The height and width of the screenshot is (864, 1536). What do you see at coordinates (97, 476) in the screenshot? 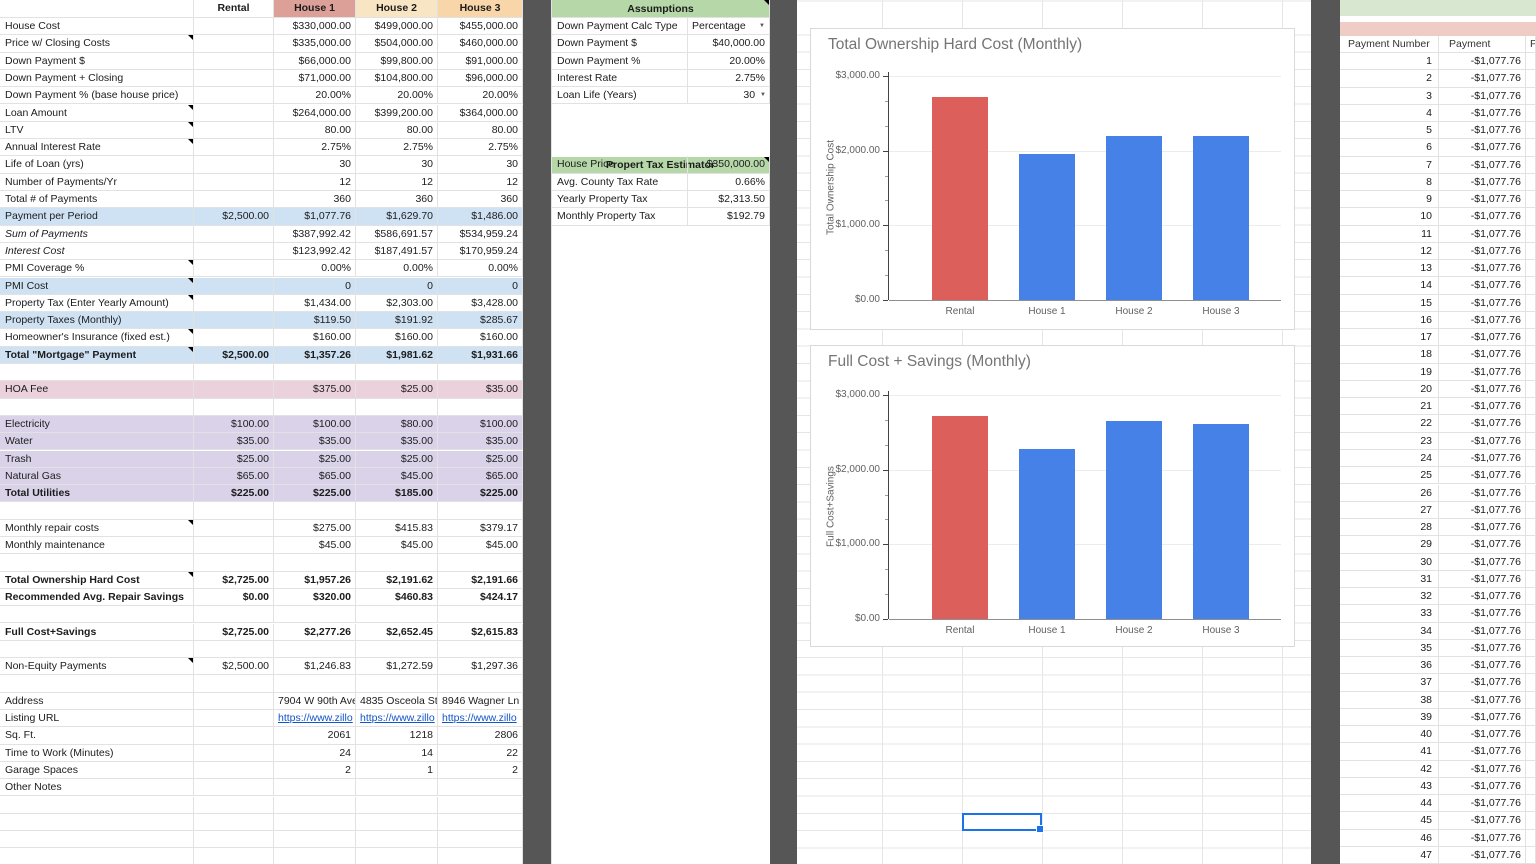
I see `row-label-cell: Natural Gas` at bounding box center [97, 476].